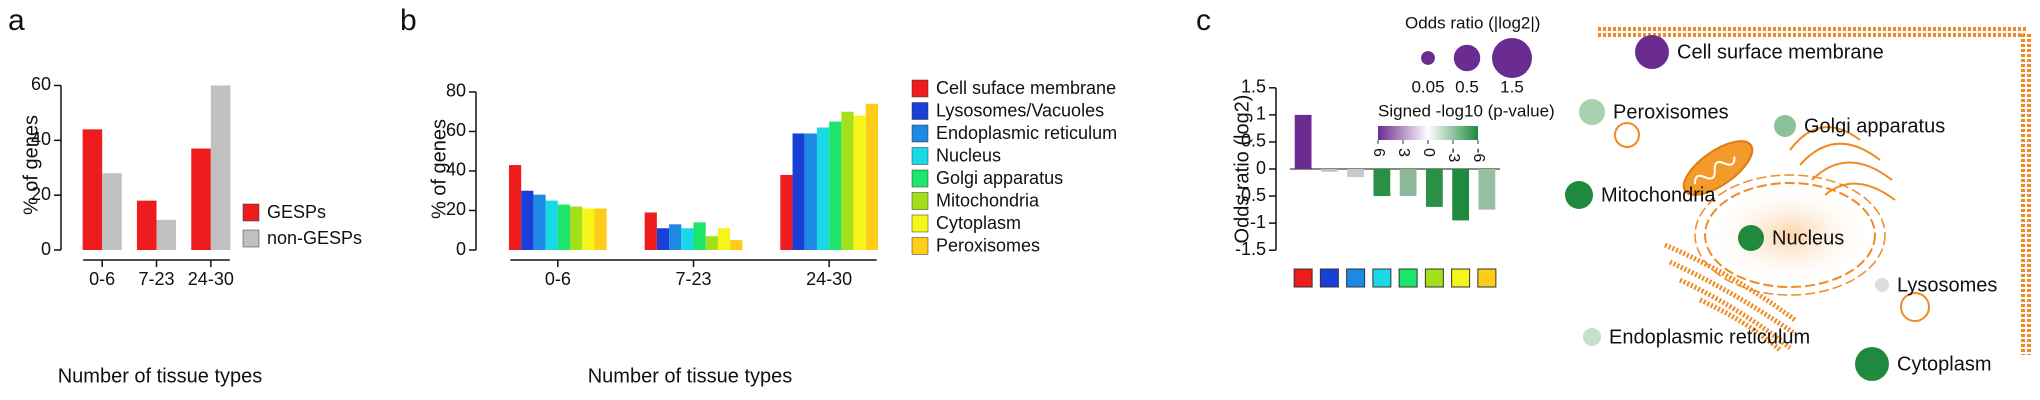 This screenshot has height=400, width=2040. Describe the element at coordinates (1020, 110) in the screenshot. I see `legend-label: Lysosomes/Vacuoles` at that location.